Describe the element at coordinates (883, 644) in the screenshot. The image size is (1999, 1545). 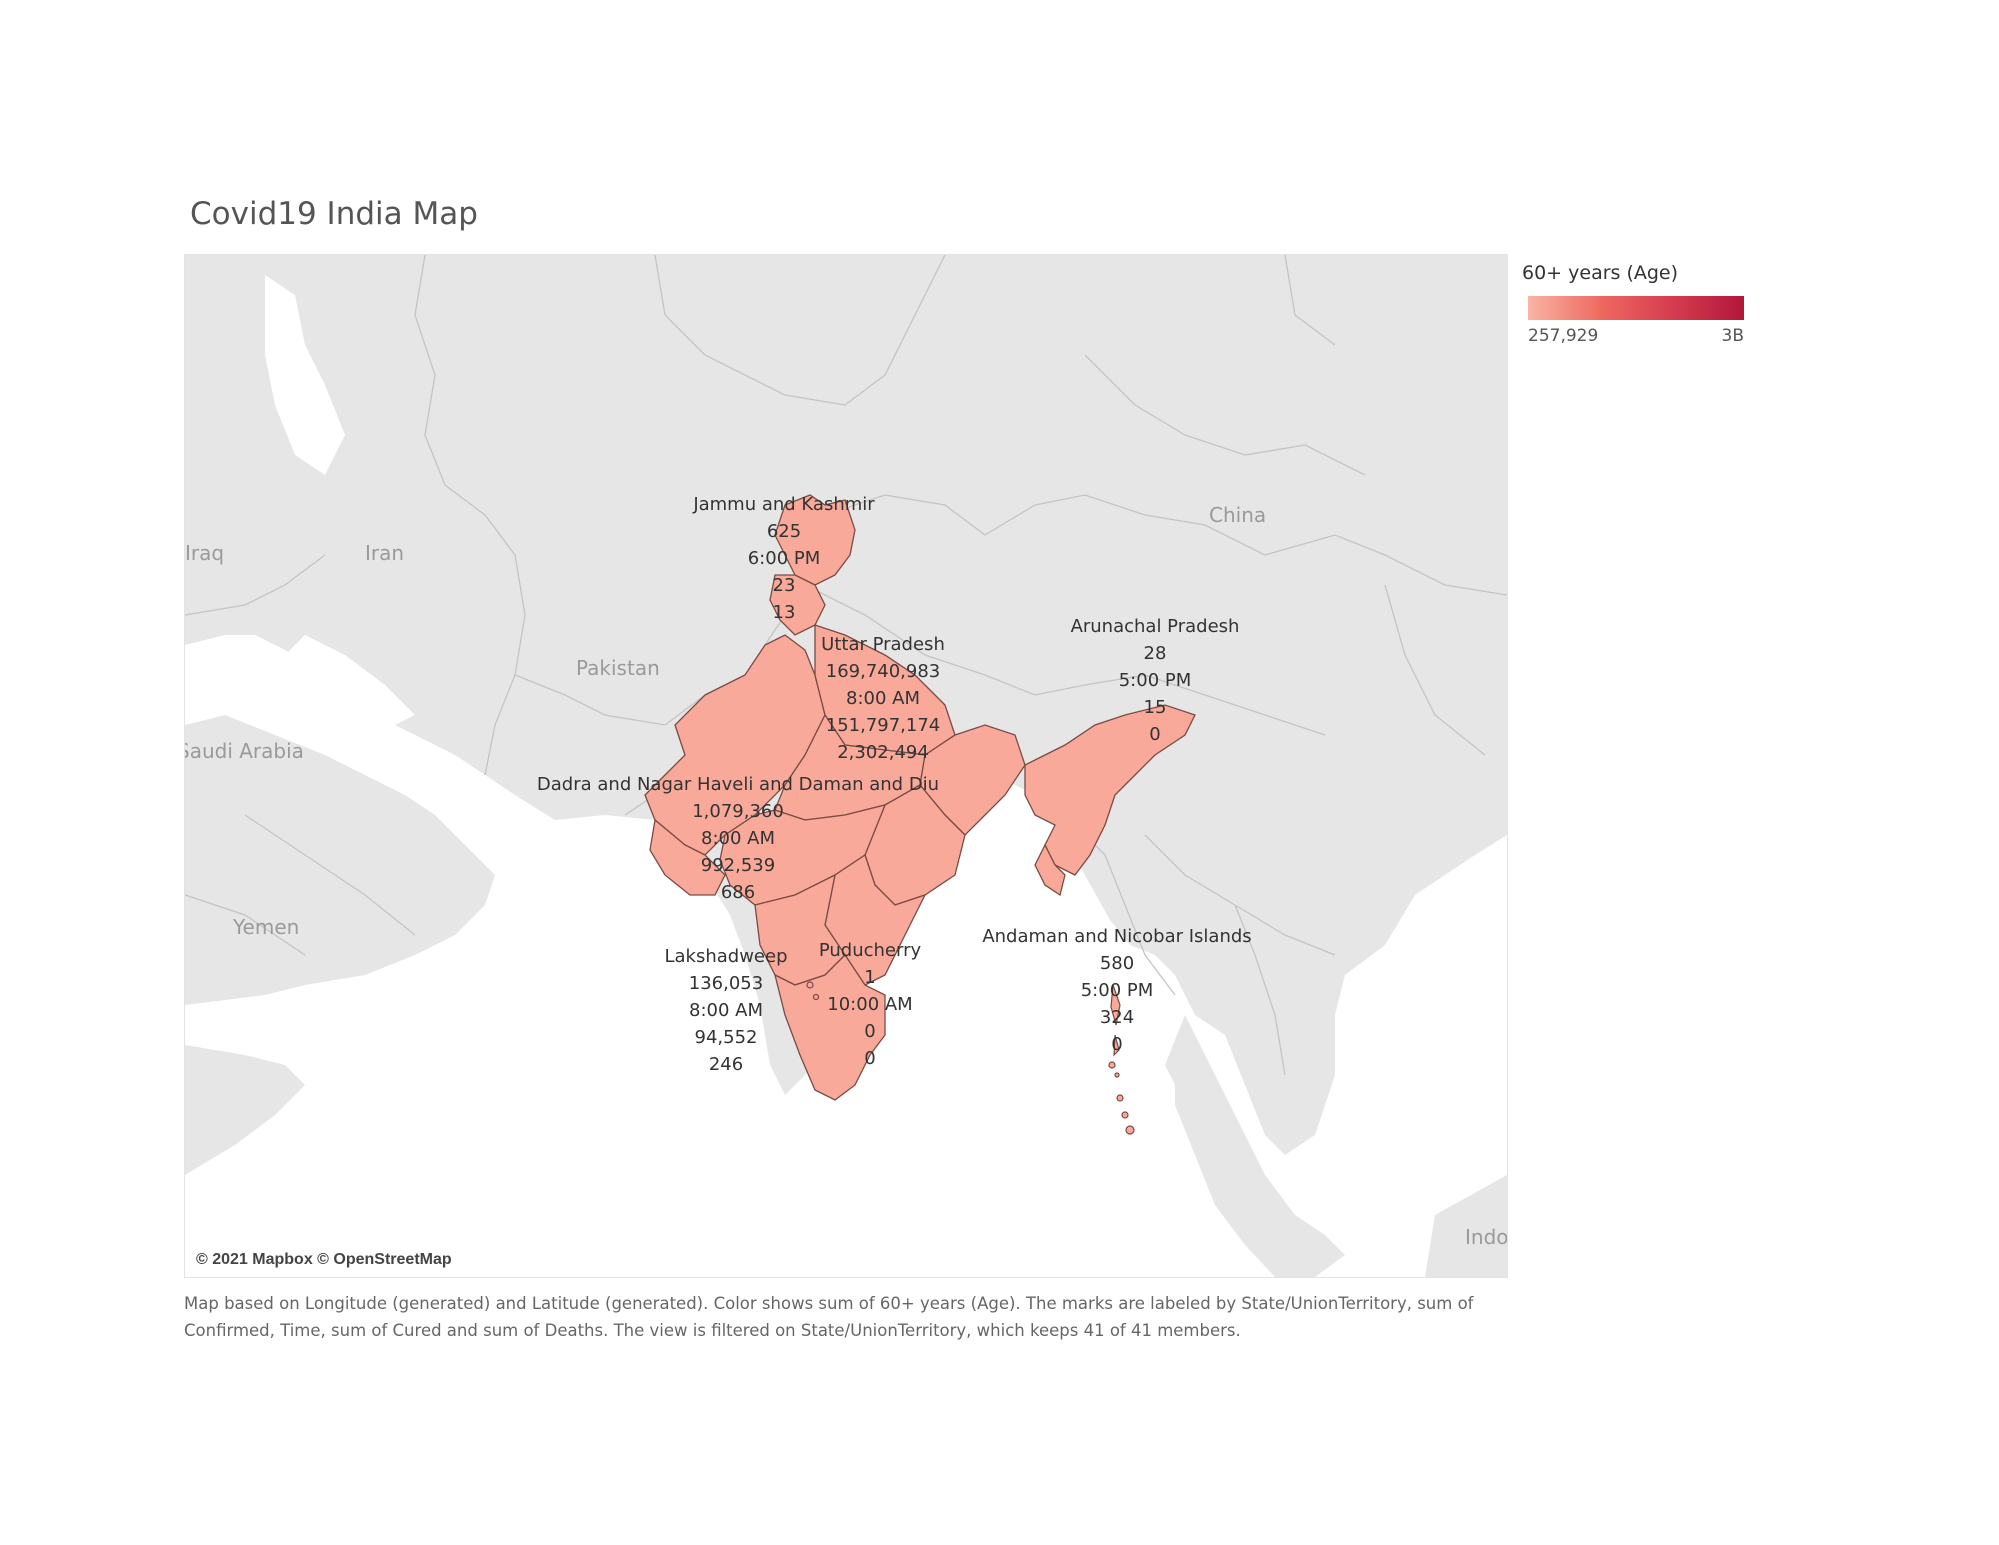
I see `mark-state: Uttar Pradesh` at that location.